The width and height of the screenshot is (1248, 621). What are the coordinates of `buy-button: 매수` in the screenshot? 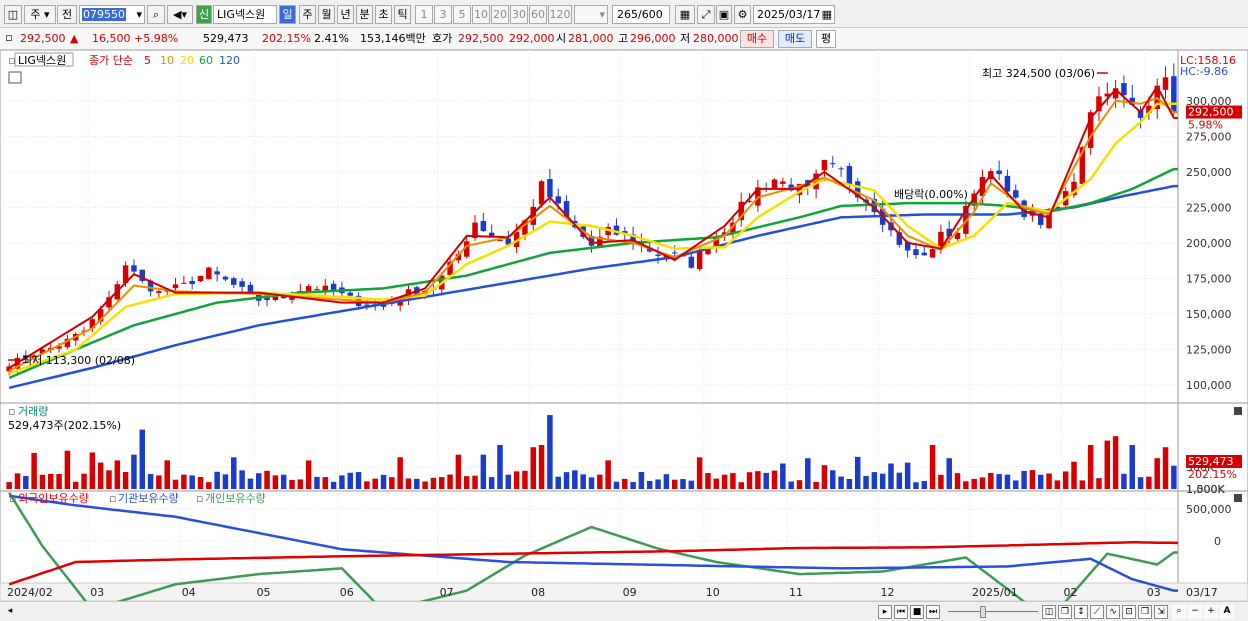 It's located at (757, 39).